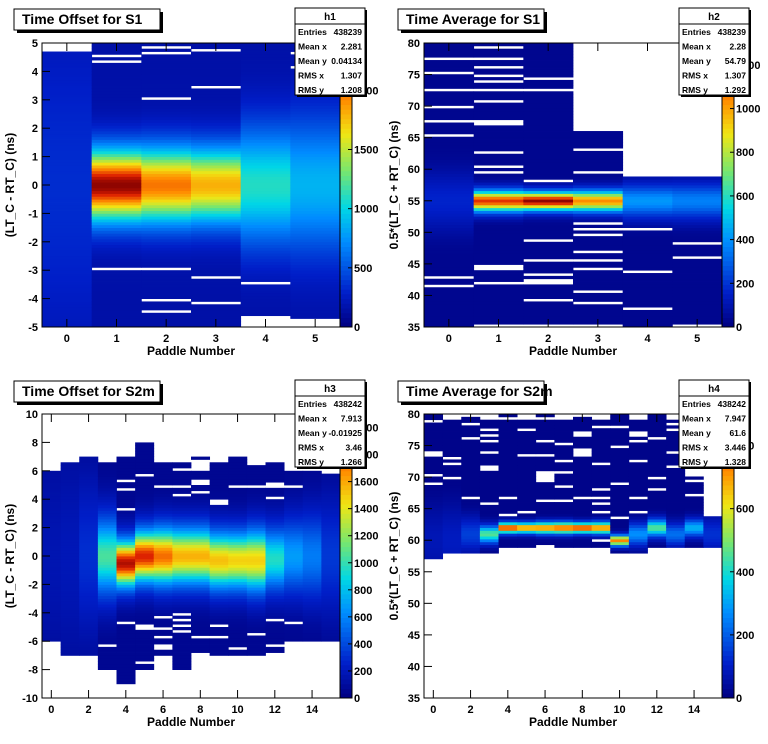  What do you see at coordinates (695, 90) in the screenshot?
I see `stats-label: RMS y` at bounding box center [695, 90].